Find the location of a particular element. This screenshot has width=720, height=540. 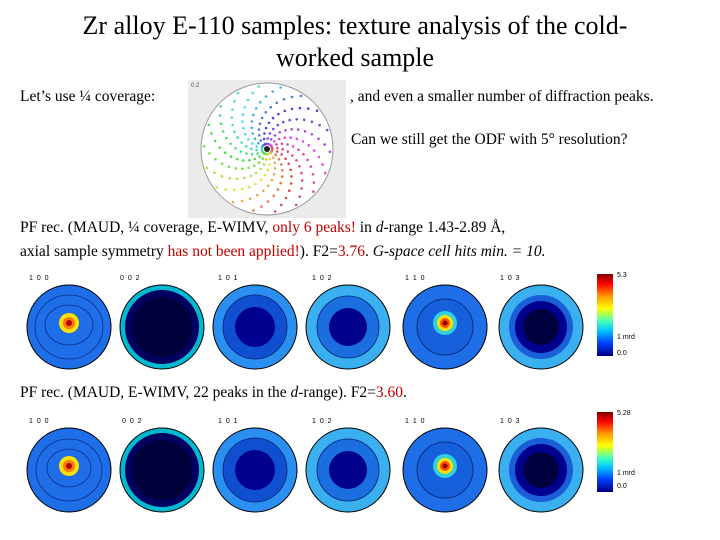

pf1-scale-mid: 1 mrd is located at coordinates (626, 337).